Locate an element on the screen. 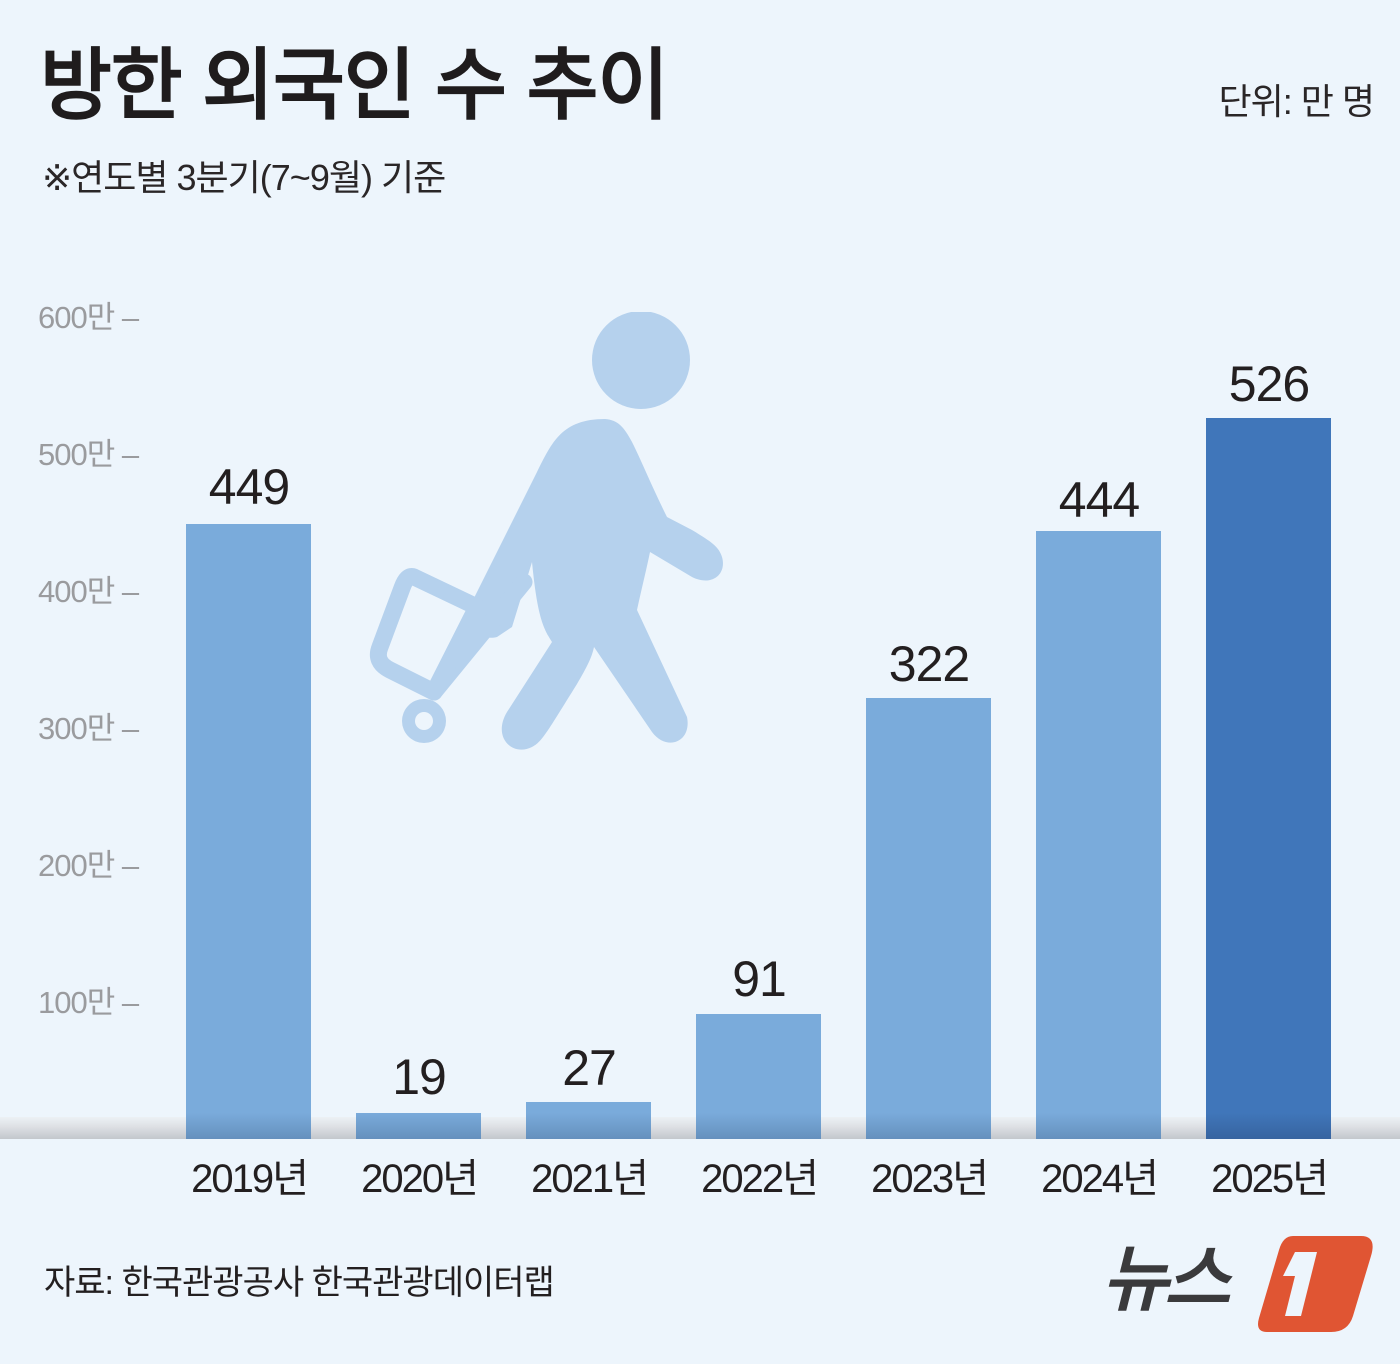  x-tick-label: 2020년 is located at coordinates (420, 1179).